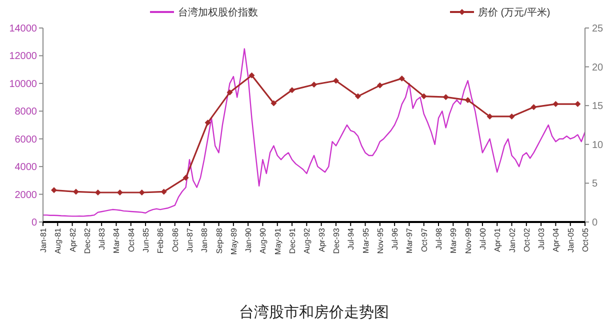 Image resolution: width=615 pixels, height=325 pixels. What do you see at coordinates (26, 168) in the screenshot?
I see `y-tick-label: 4000` at bounding box center [26, 168].